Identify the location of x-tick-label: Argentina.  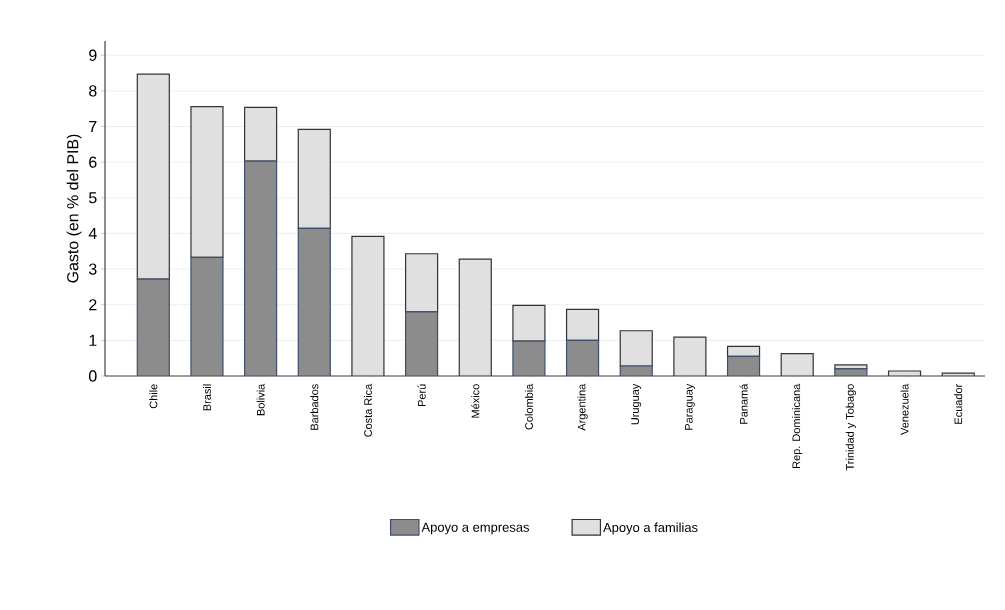
(582, 407).